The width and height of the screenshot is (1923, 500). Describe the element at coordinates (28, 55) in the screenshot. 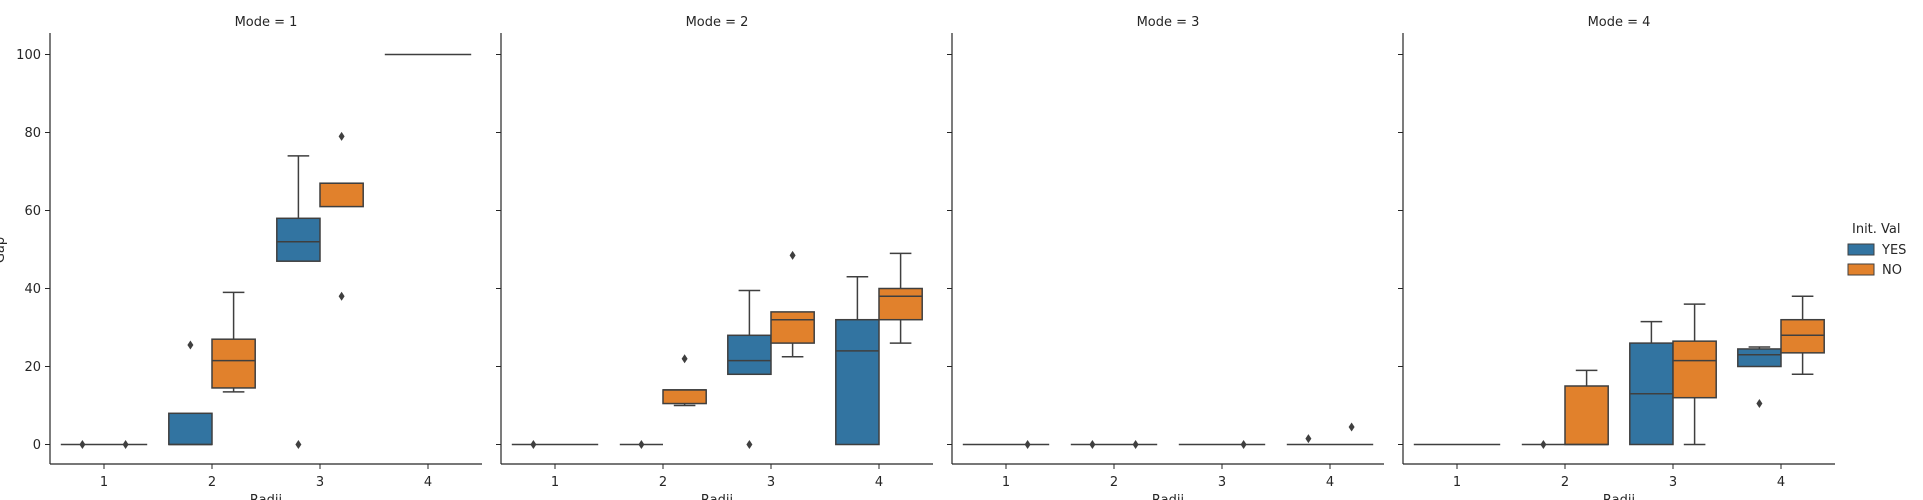

I see `y-tick-label: 100` at that location.